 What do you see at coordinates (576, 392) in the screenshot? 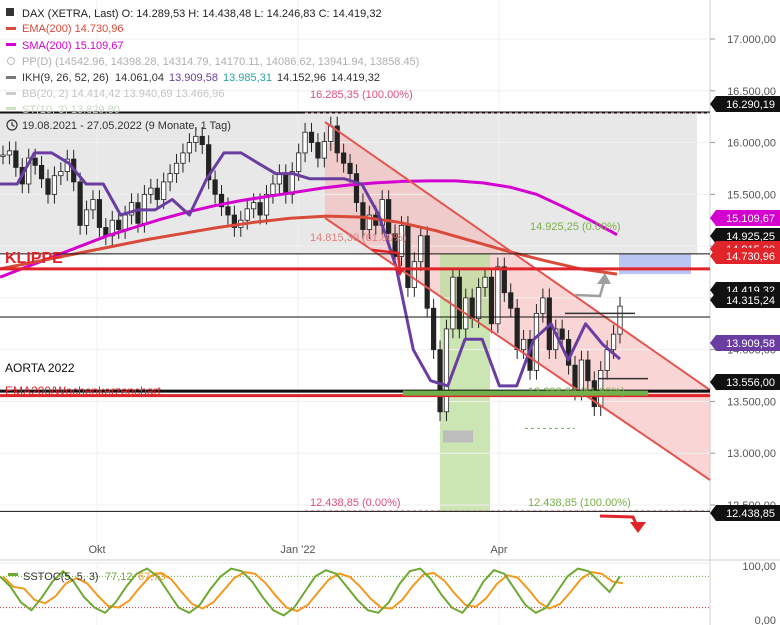
I see `fib-label-13388: 13.388,64 (61.80%)` at bounding box center [576, 392].